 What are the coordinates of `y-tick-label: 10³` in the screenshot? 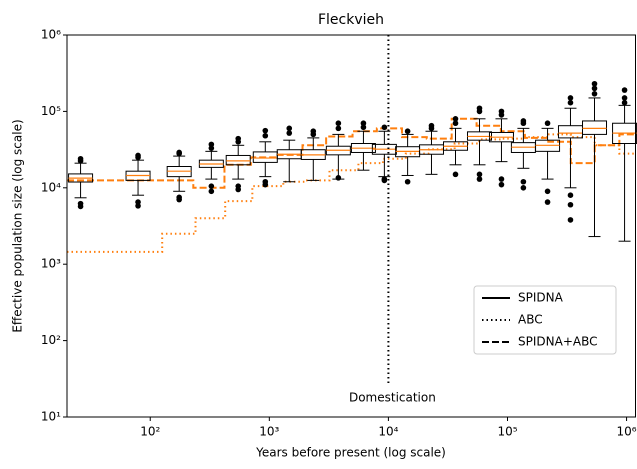 It's located at (51, 264).